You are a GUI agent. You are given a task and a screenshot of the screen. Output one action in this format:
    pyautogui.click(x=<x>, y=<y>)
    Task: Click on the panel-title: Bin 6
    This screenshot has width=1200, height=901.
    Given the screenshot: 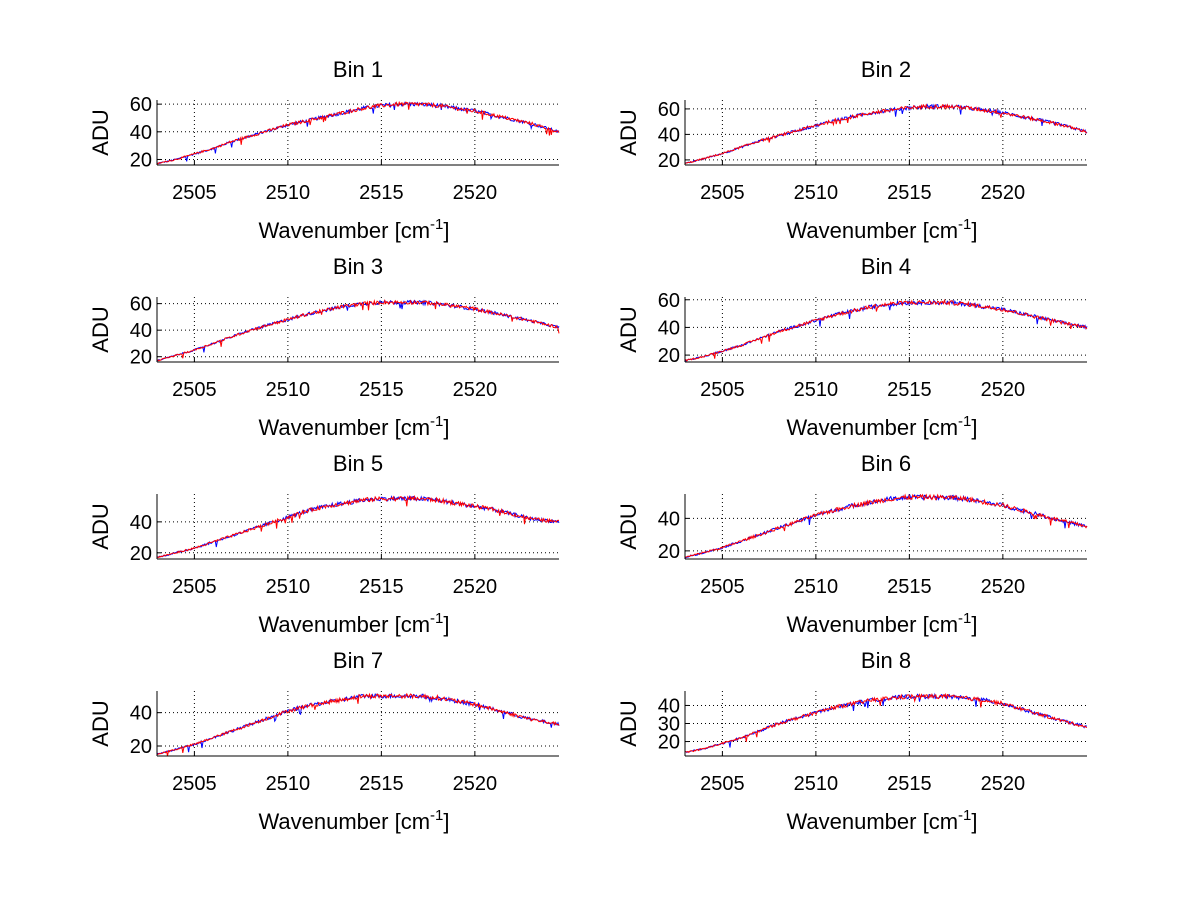 What is the action you would take?
    pyautogui.click(x=886, y=463)
    